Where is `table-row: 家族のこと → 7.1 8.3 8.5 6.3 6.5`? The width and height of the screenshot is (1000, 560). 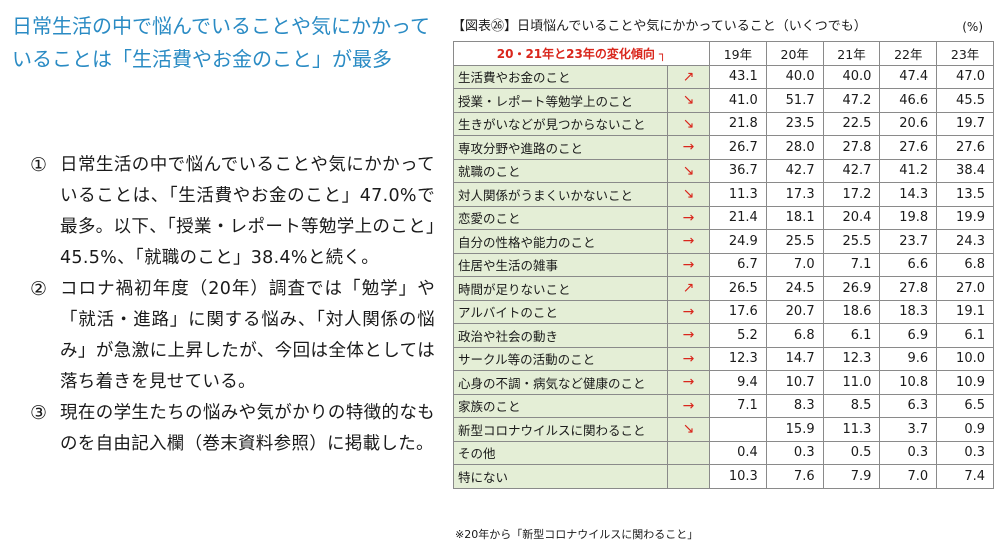
table-row: 家族のこと → 7.1 8.3 8.5 6.3 6.5 is located at coordinates (723, 405).